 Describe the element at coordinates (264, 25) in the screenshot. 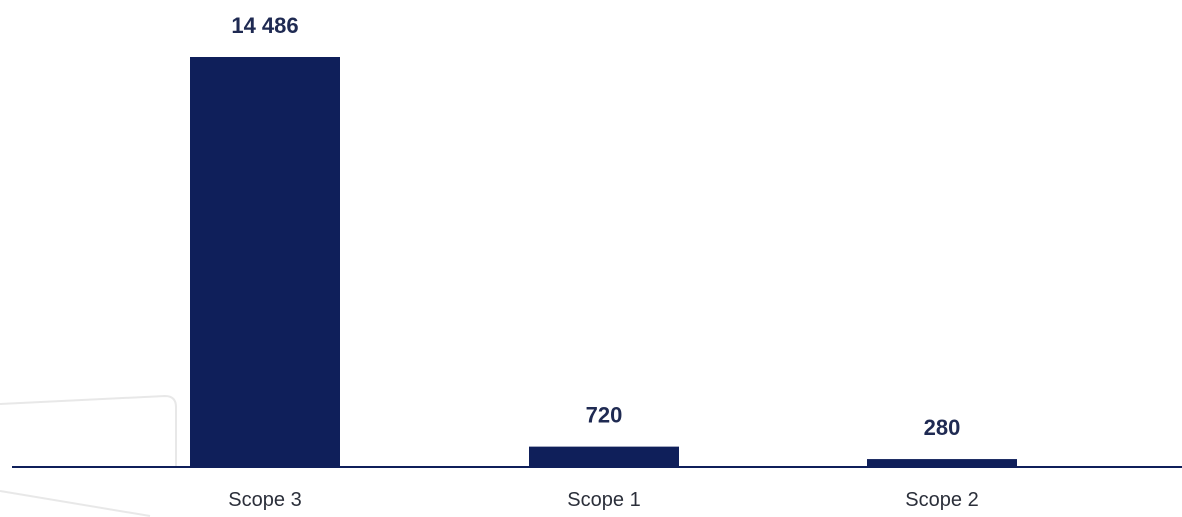

I see `value-label: 14 486` at that location.